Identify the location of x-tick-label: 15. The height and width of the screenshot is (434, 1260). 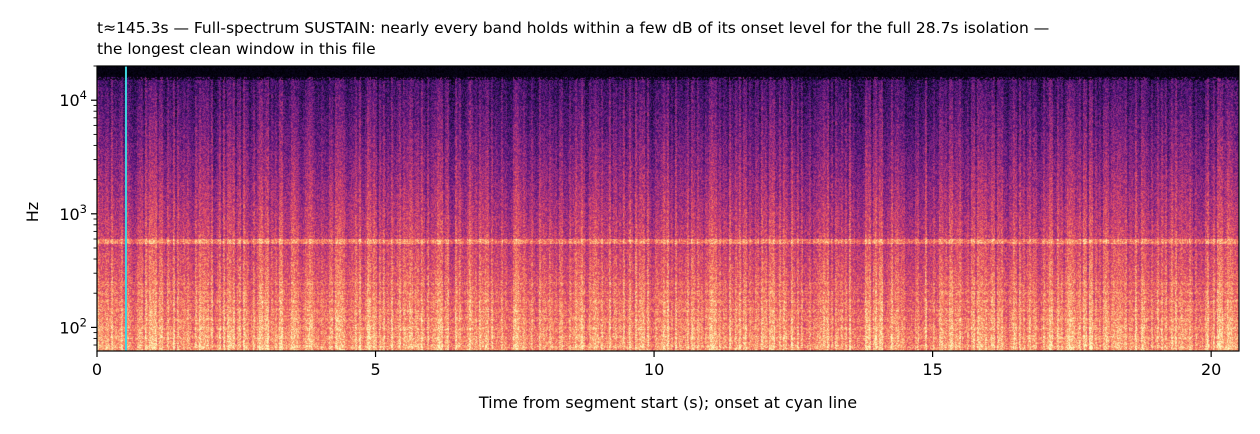
(932, 369).